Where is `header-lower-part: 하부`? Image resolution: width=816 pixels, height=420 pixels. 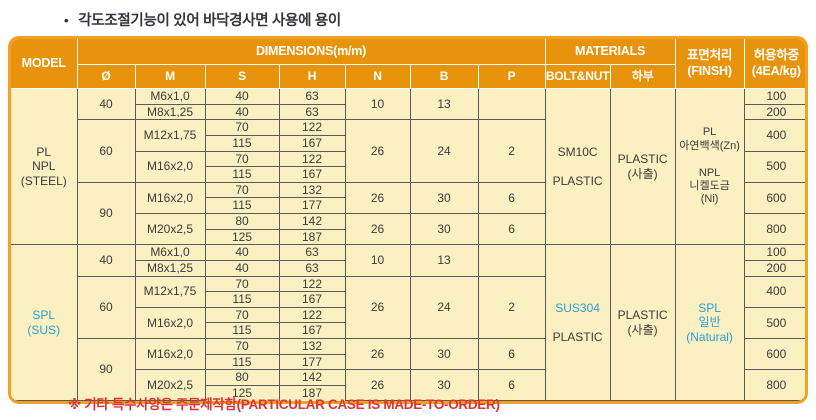 header-lower-part: 하부 is located at coordinates (642, 76).